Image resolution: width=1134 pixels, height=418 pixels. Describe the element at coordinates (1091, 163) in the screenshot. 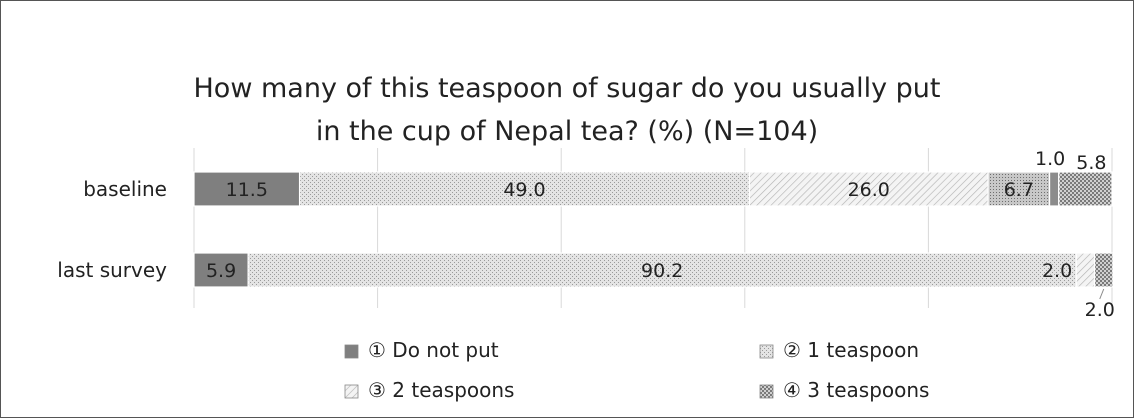

I see `data-label: 5.8` at that location.